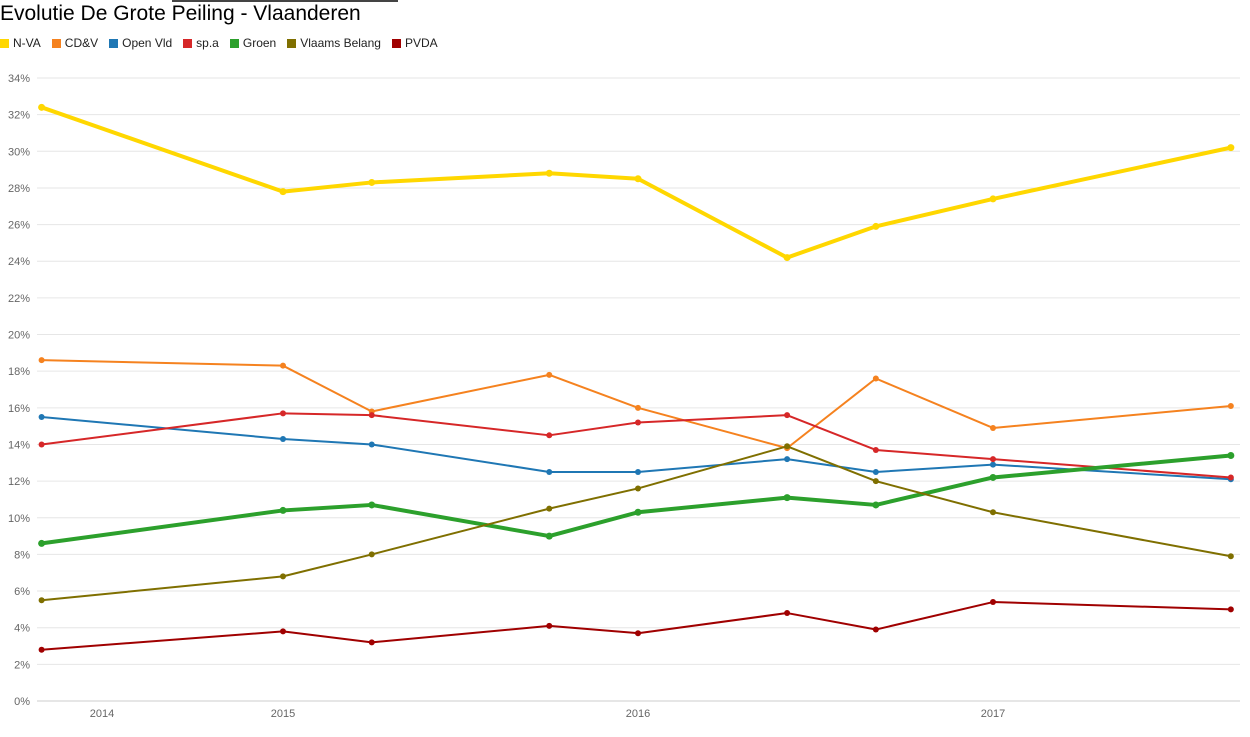 This screenshot has height=737, width=1250. Describe the element at coordinates (19, 189) in the screenshot. I see `y-tick-label: 28%` at that location.